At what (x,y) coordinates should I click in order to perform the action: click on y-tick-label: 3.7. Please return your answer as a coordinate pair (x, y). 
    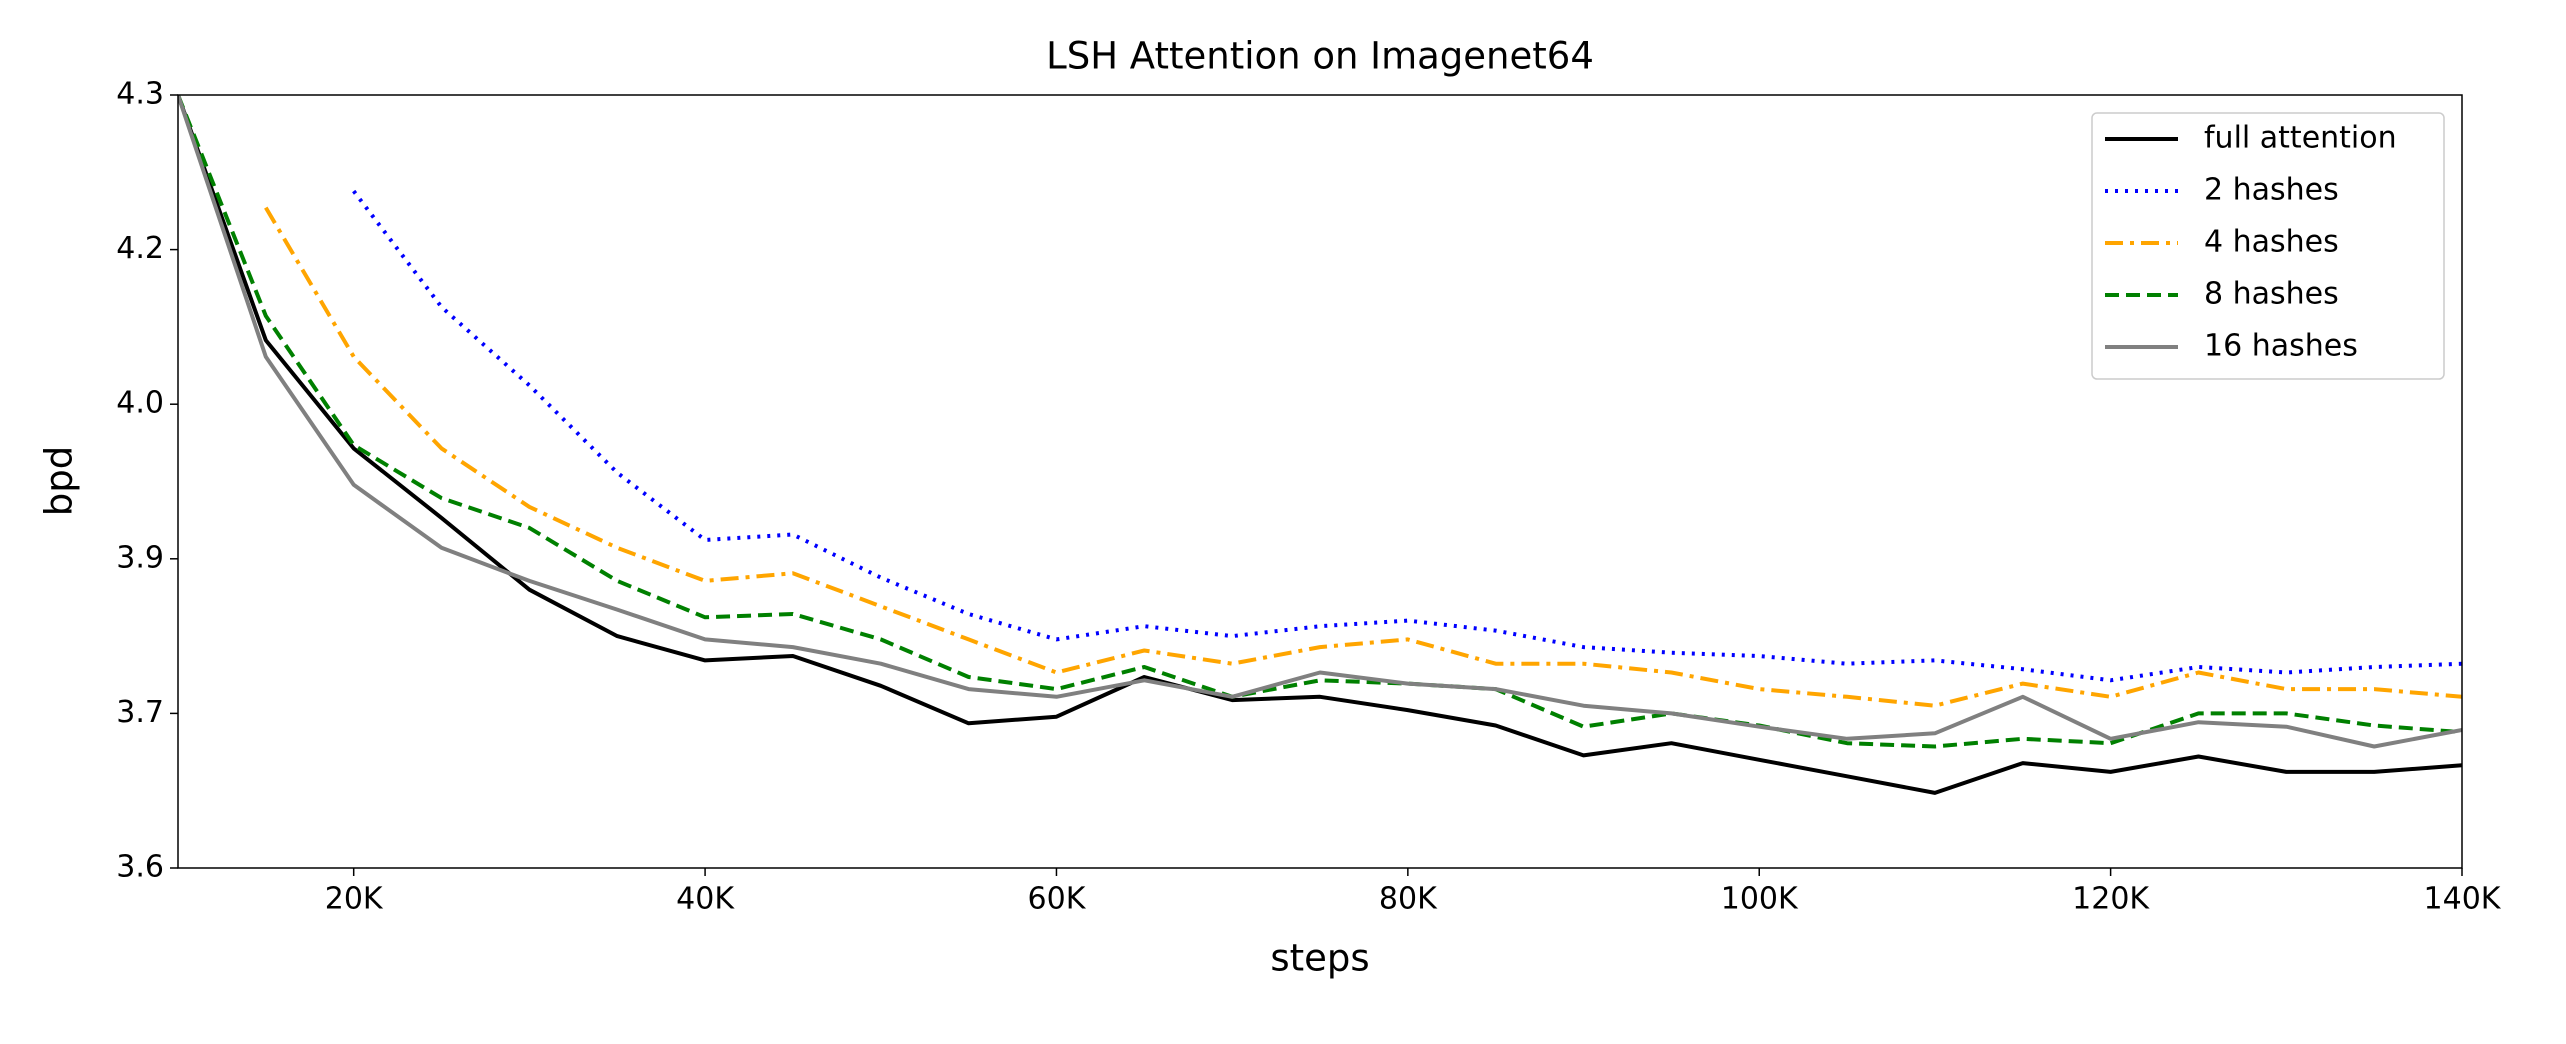
    Looking at the image, I should click on (140, 712).